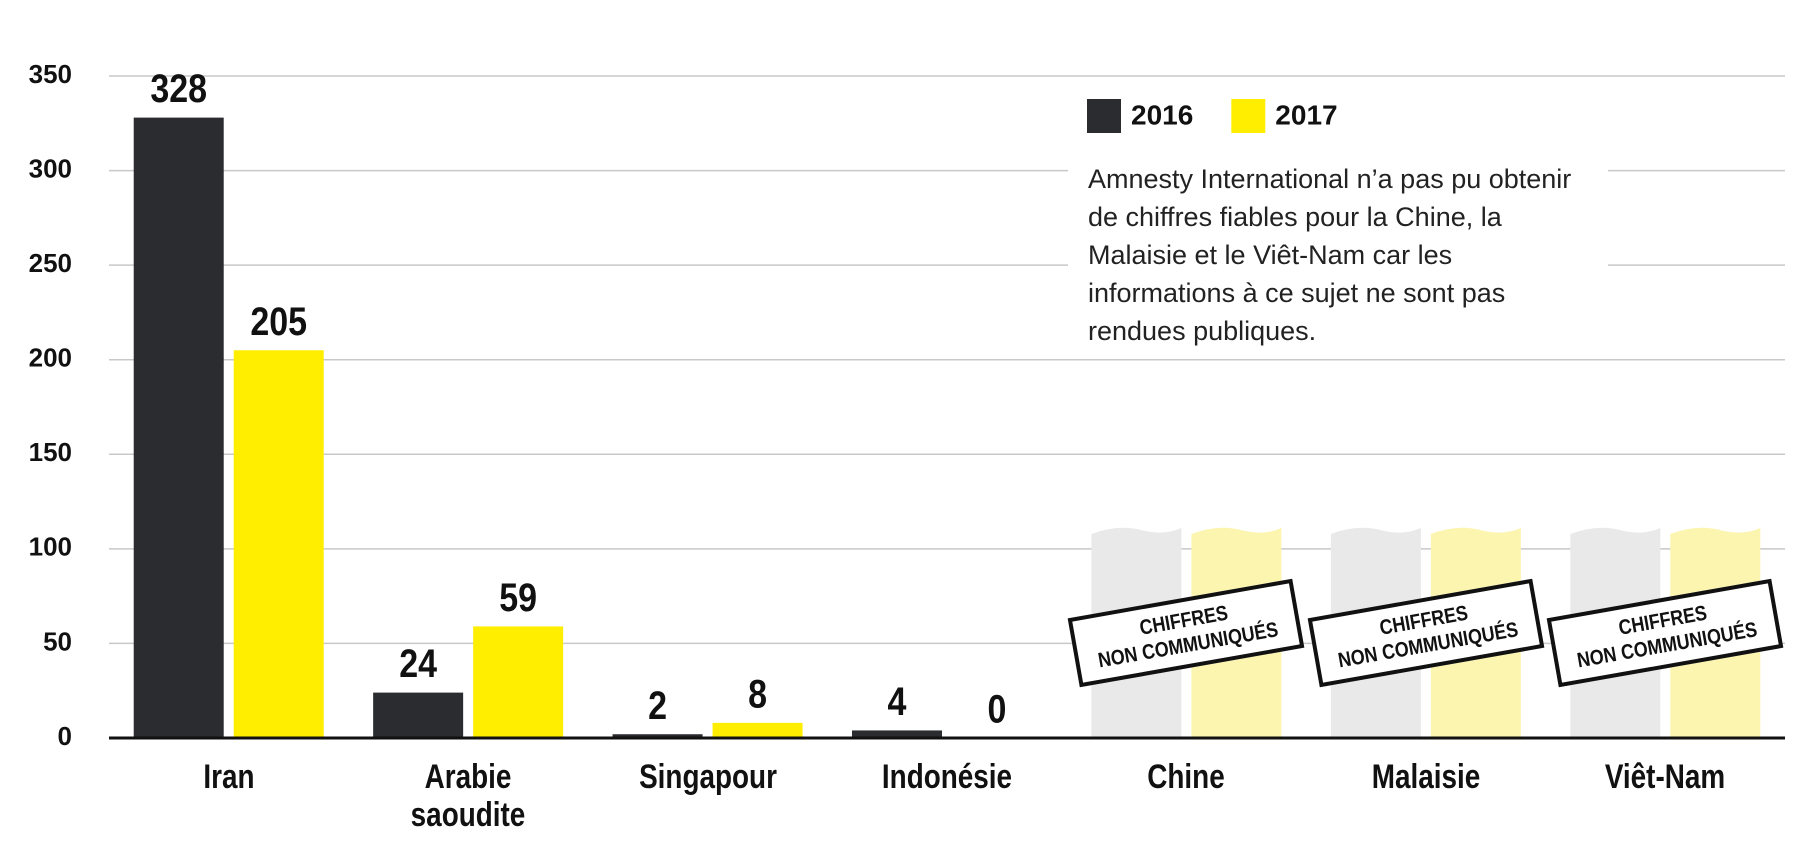 Image resolution: width=1800 pixels, height=852 pixels. Describe the element at coordinates (518, 596) in the screenshot. I see `value-label: 59` at that location.